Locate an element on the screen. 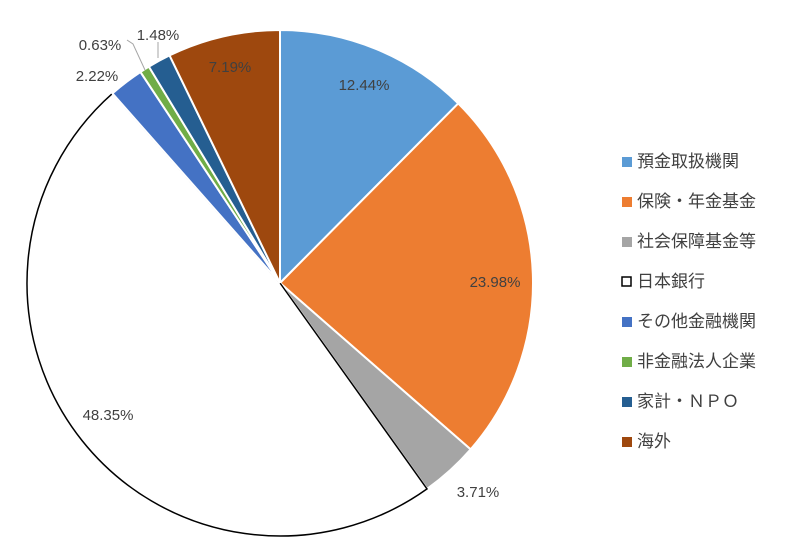  data-label-6: 0.63% is located at coordinates (100, 45).